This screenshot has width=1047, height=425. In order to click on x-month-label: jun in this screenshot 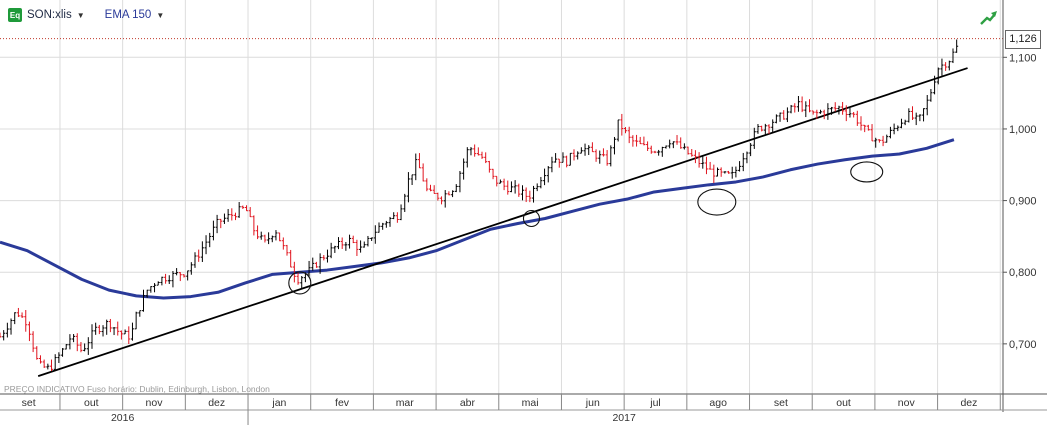, I will do `click(592, 403)`.